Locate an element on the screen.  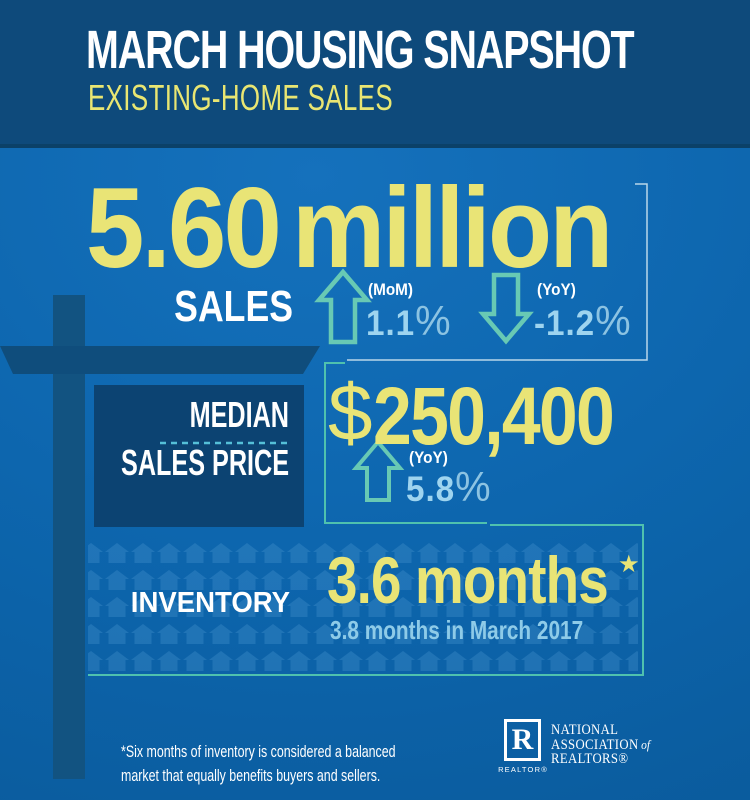
mom-up-arrow-icon is located at coordinates (343, 306).